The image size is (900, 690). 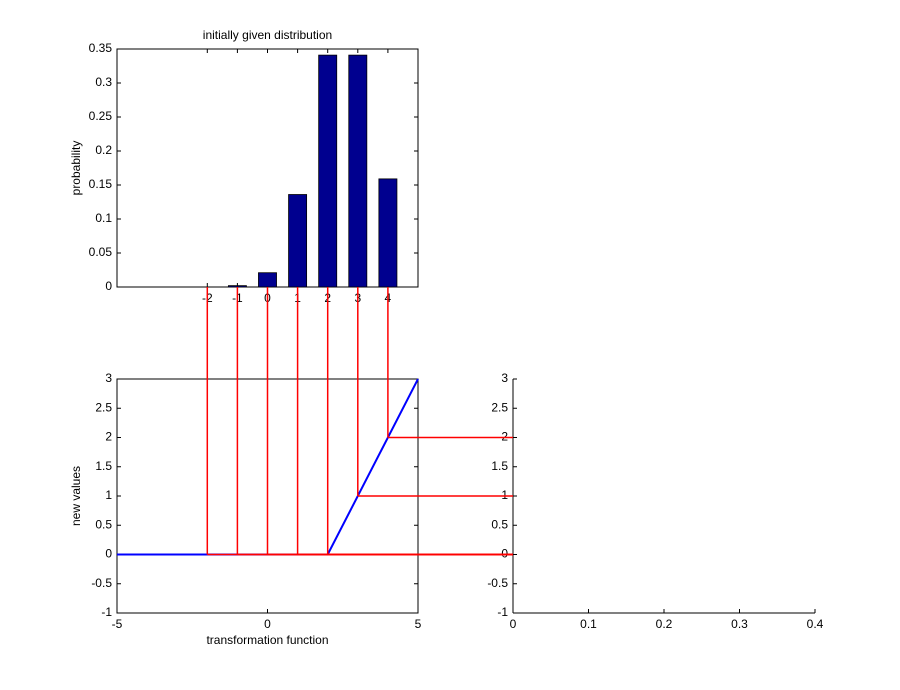 I want to click on x-tick-label: -5, so click(x=117, y=624).